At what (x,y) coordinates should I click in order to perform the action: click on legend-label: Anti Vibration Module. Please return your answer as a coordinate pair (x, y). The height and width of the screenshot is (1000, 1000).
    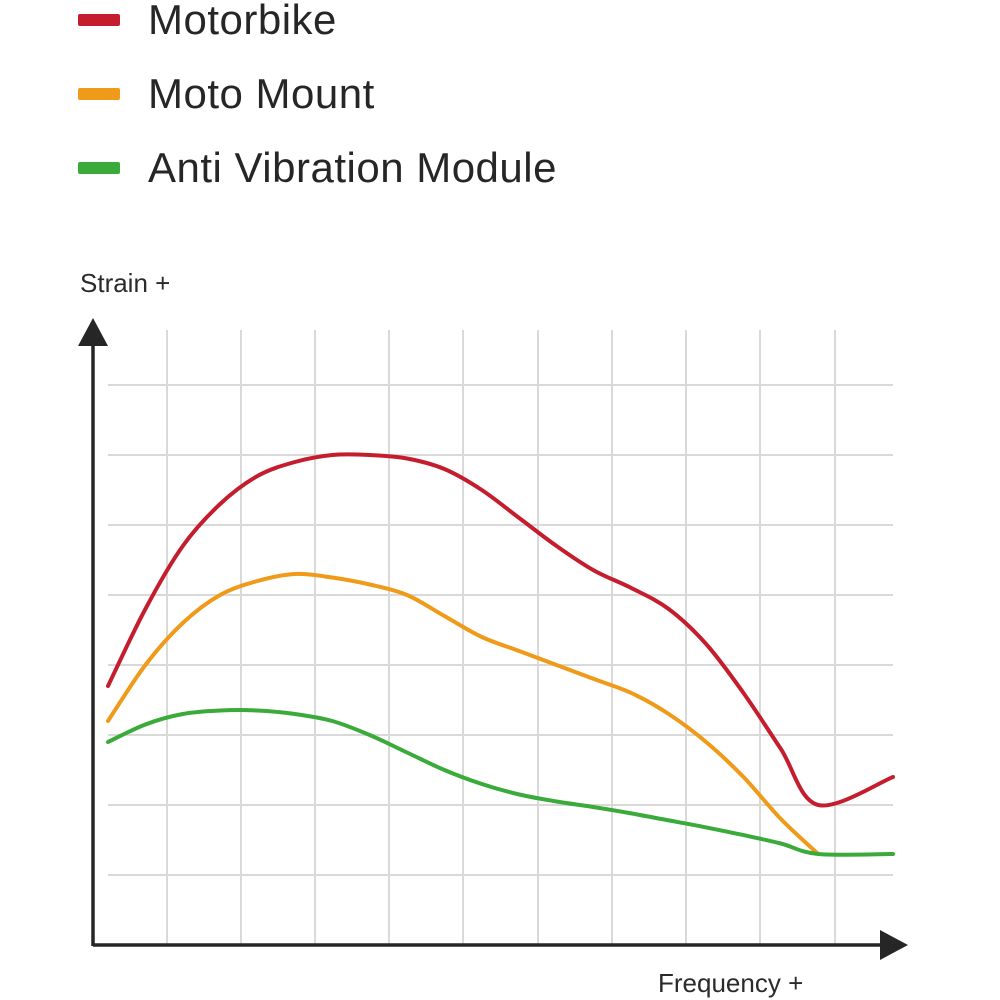
    Looking at the image, I should click on (352, 167).